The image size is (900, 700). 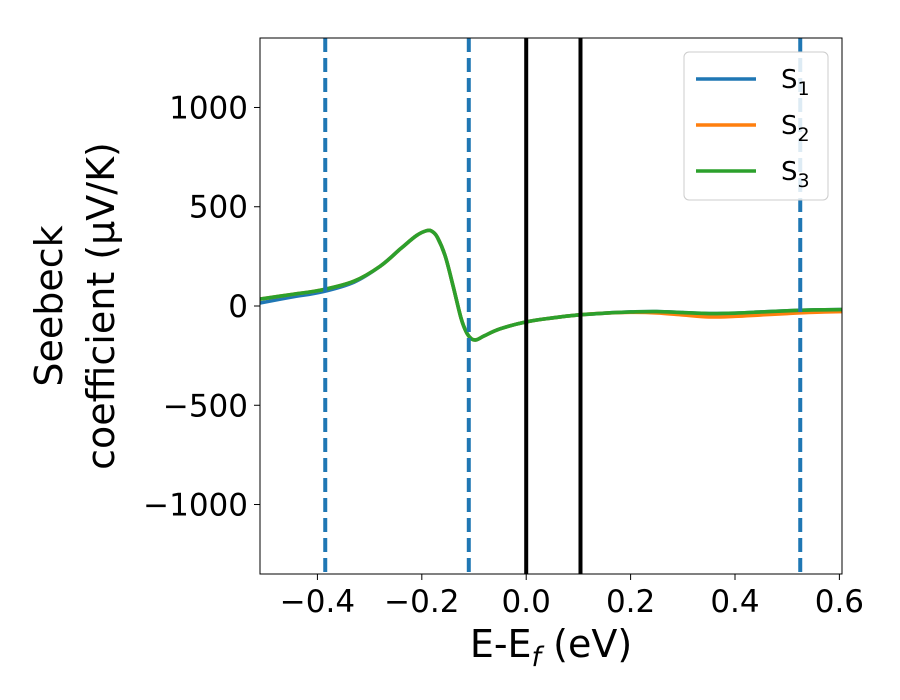 I want to click on y-tick-label: 500, so click(x=218, y=208).